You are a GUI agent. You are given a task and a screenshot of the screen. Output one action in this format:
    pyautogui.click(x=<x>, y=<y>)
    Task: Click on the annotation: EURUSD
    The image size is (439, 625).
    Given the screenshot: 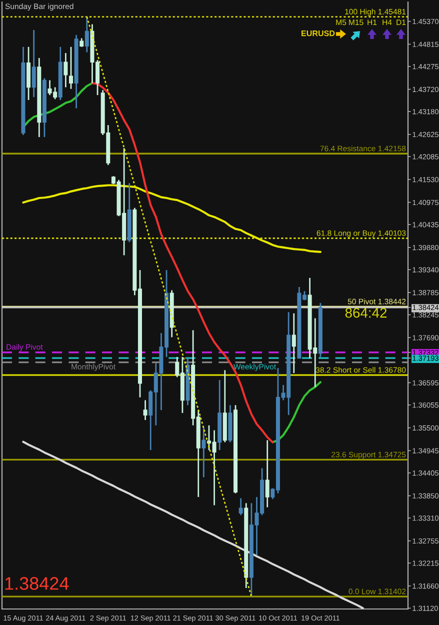 What is the action you would take?
    pyautogui.click(x=318, y=33)
    